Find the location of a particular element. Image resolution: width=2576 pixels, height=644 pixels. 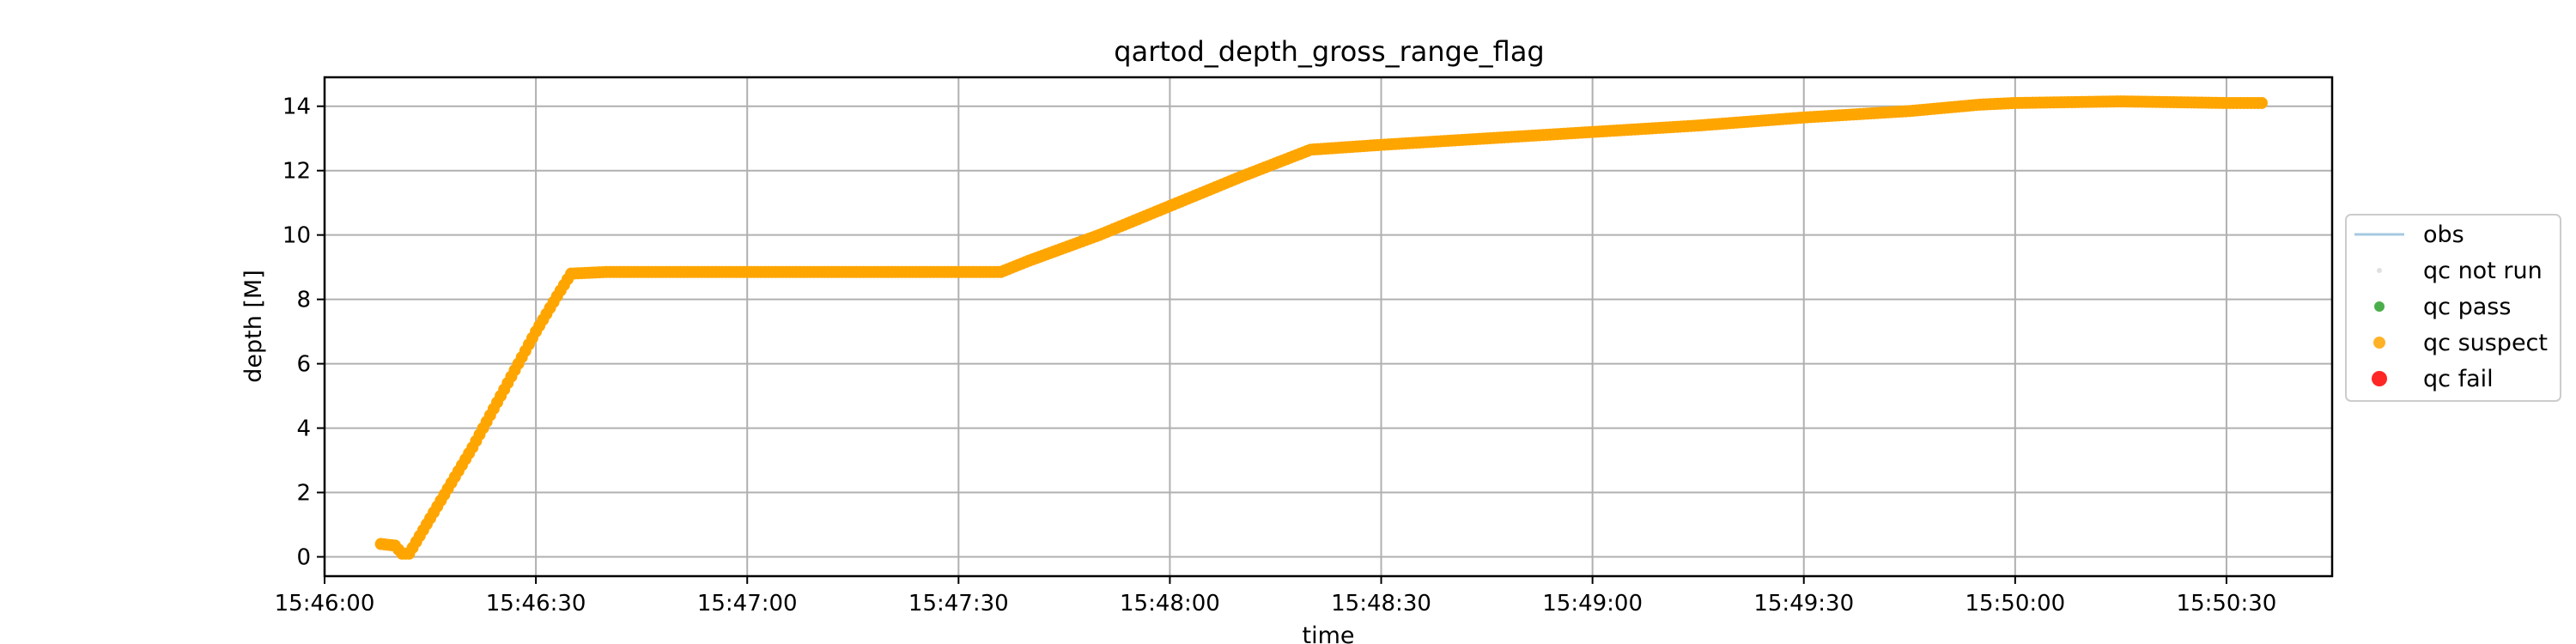

legend-label: qc suspect is located at coordinates (2485, 343).